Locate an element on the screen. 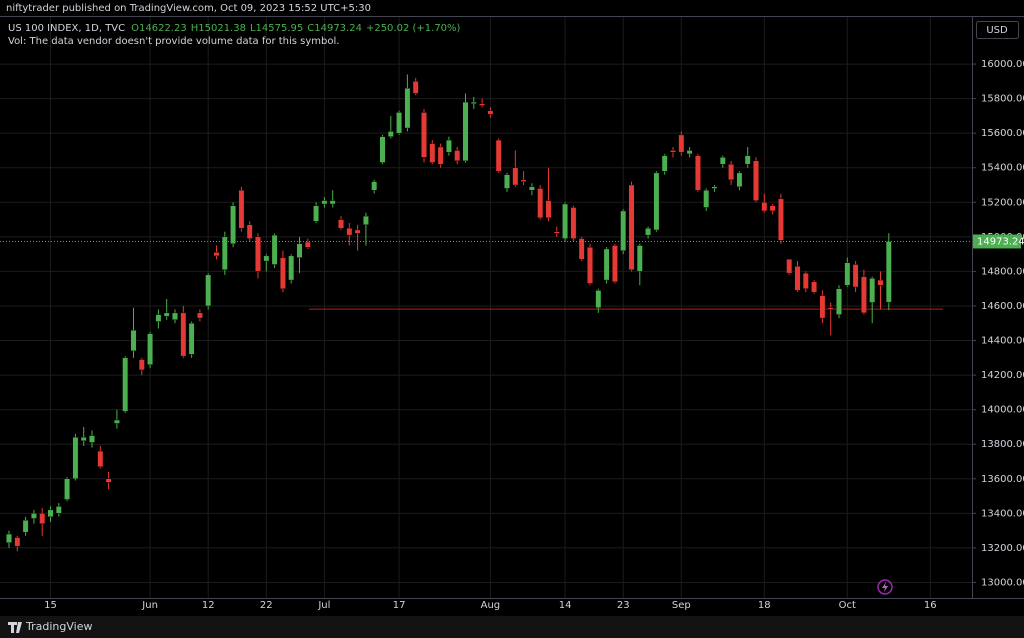 The height and width of the screenshot is (638, 1024). y-tick-label: 16000.00 is located at coordinates (1002, 64).